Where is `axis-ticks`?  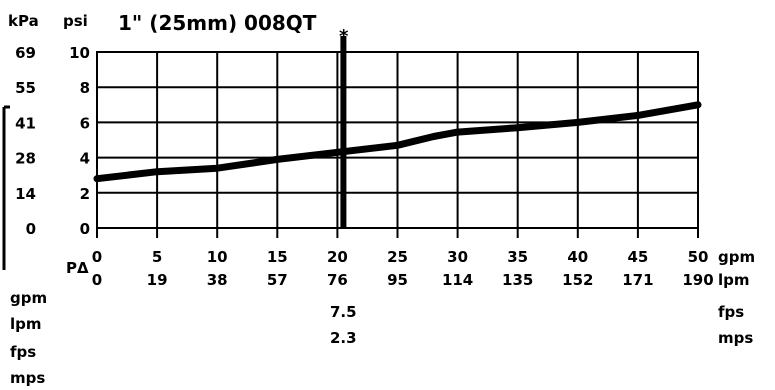 axis-ticks is located at coordinates (397, 233).